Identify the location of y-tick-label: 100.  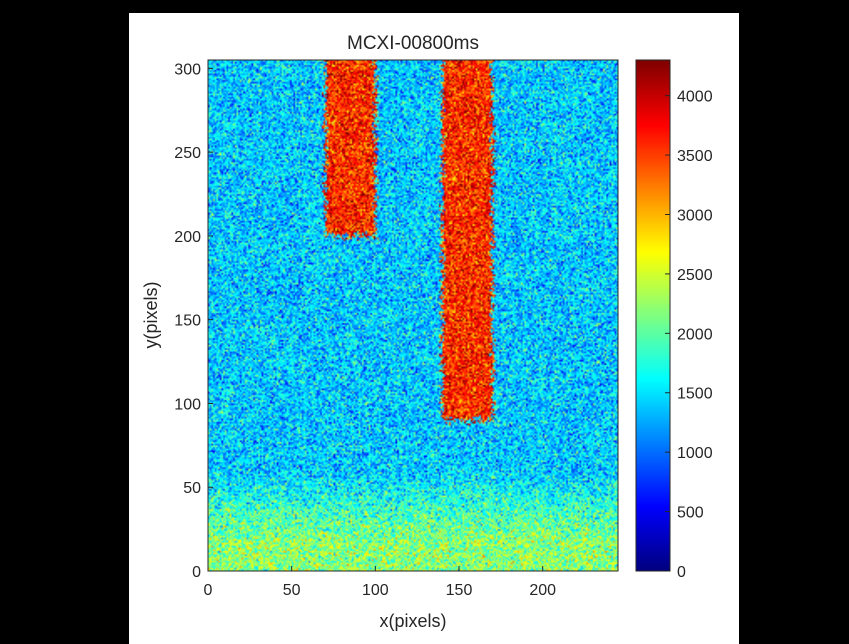
(187, 404).